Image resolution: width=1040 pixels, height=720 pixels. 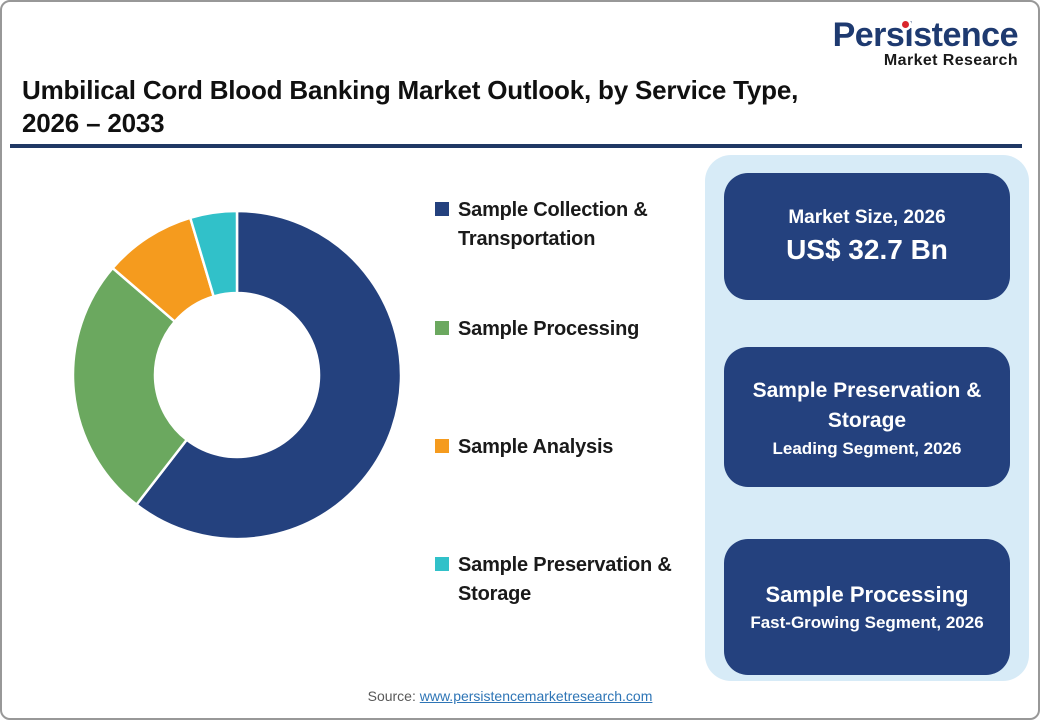 What do you see at coordinates (391, 696) in the screenshot?
I see `source-label: Source:` at bounding box center [391, 696].